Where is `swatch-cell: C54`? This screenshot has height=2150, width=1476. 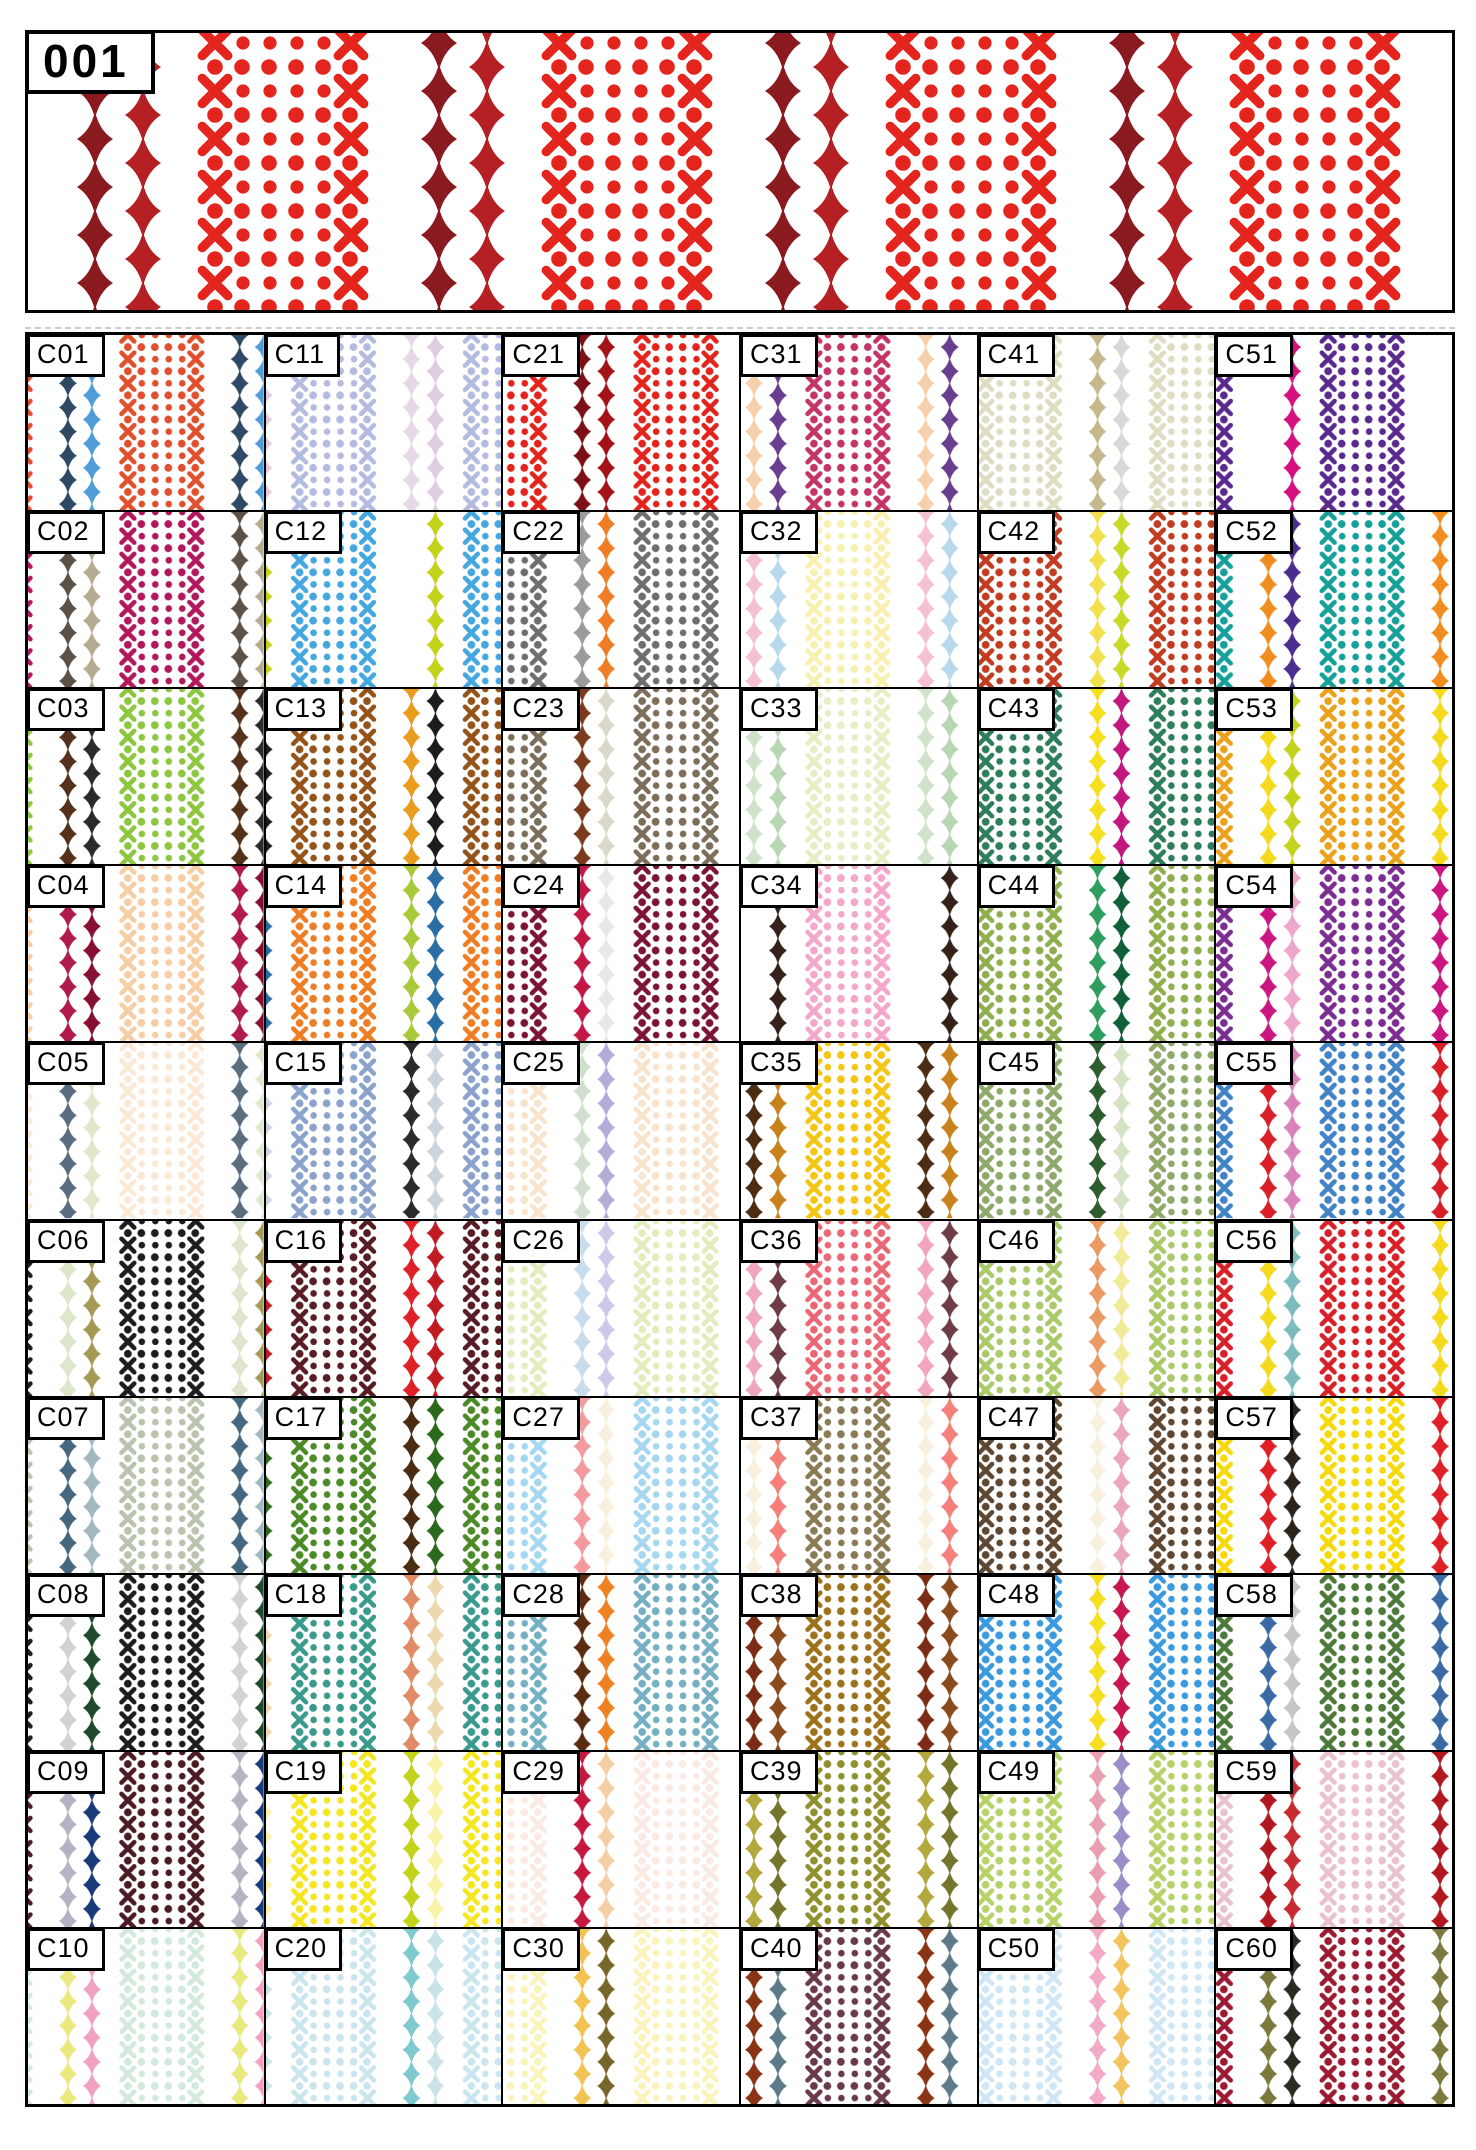
swatch-cell: C54 is located at coordinates (1334, 954).